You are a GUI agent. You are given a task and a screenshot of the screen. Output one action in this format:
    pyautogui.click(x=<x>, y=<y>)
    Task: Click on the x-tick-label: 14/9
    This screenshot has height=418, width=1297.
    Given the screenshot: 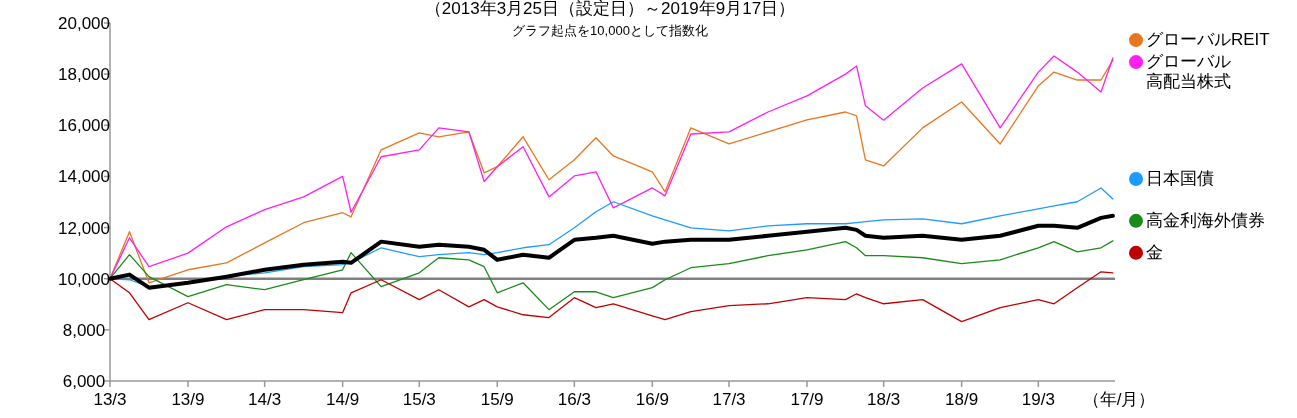 What is the action you would take?
    pyautogui.click(x=343, y=399)
    